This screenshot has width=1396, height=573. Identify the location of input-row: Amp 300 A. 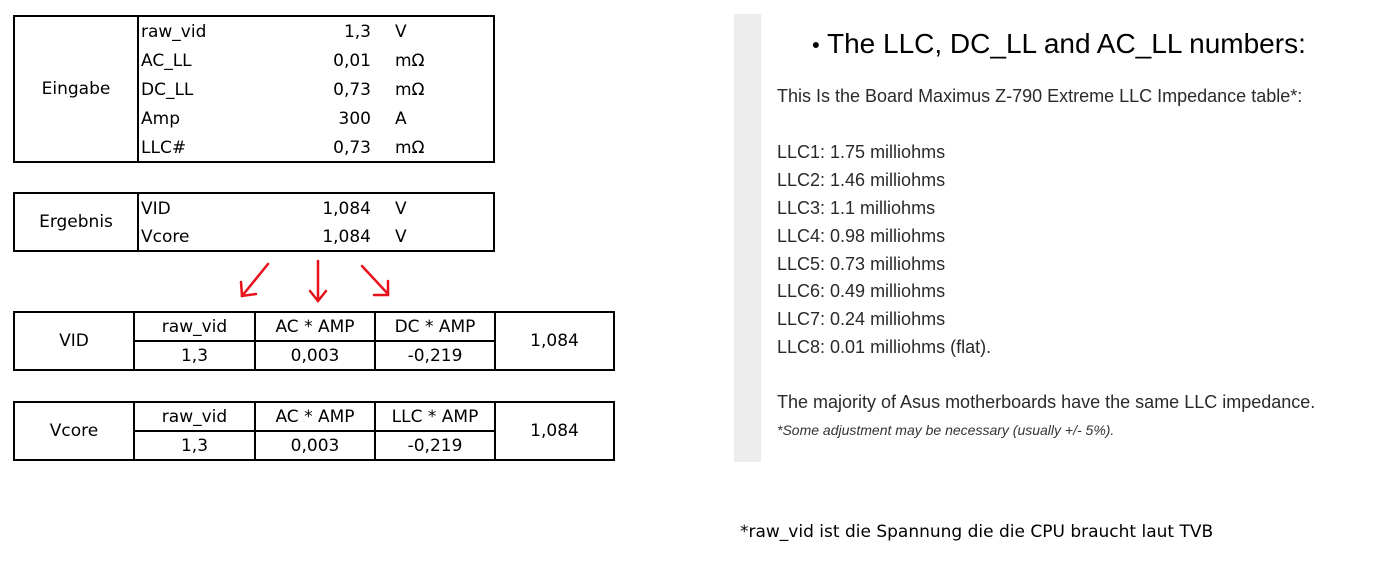
(315, 119).